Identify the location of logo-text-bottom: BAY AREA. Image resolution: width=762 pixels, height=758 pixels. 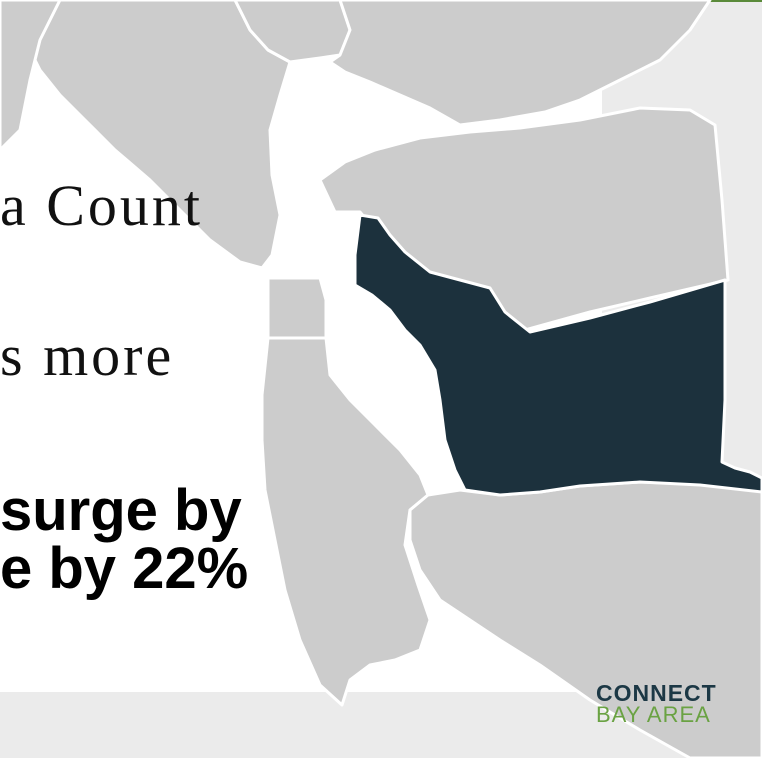
(653, 714).